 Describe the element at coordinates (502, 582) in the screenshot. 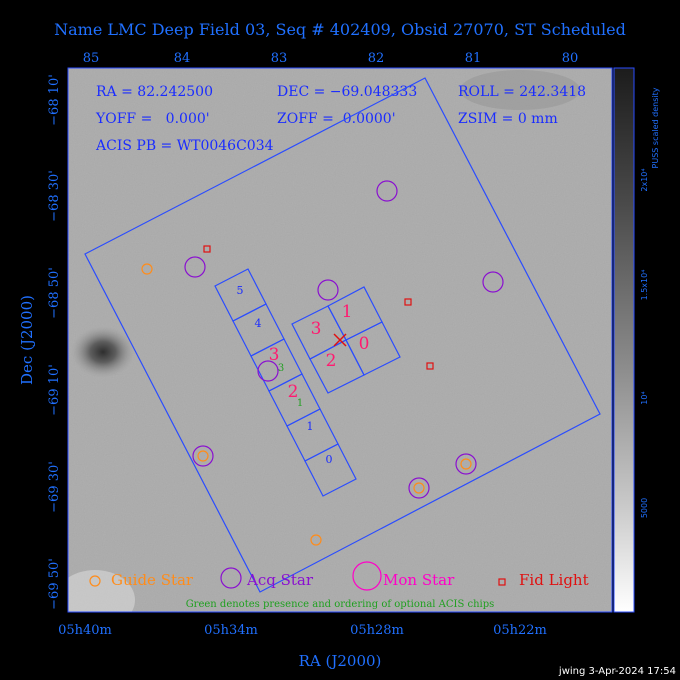

I see `fid-light-legend-icon` at that location.